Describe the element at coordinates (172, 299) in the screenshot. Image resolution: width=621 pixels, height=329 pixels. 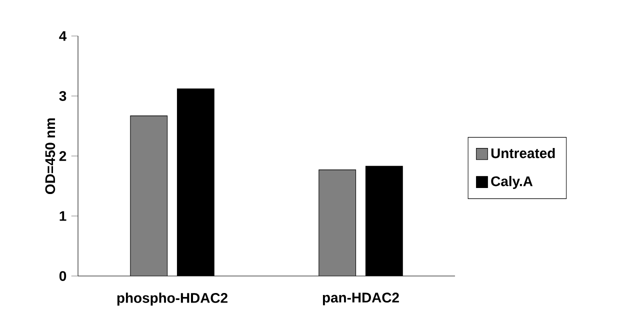
I see `x-tick-label: phospho-HDAC2` at that location.